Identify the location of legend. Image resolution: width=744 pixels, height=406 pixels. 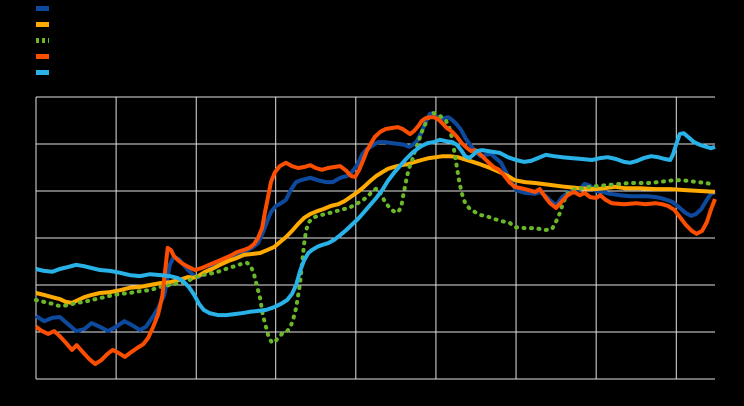
(45, 40).